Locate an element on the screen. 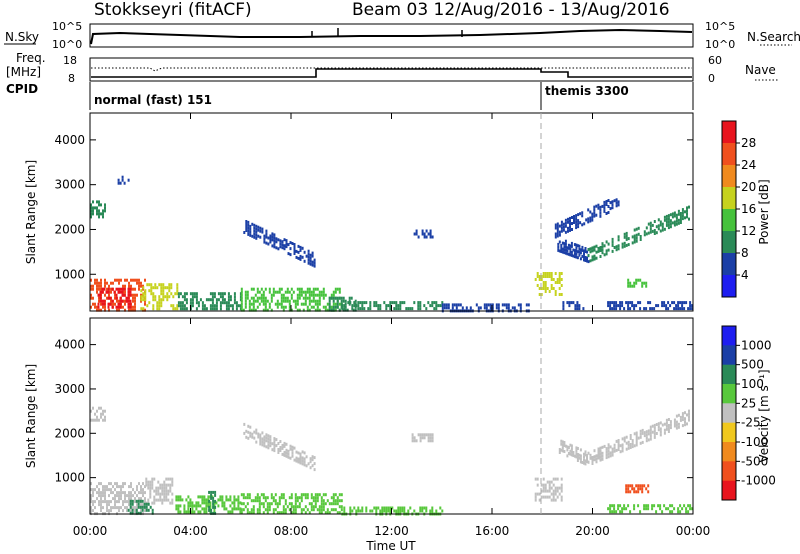 The width and height of the screenshot is (800, 554). colorbar-tick-label: 25 is located at coordinates (748, 403).